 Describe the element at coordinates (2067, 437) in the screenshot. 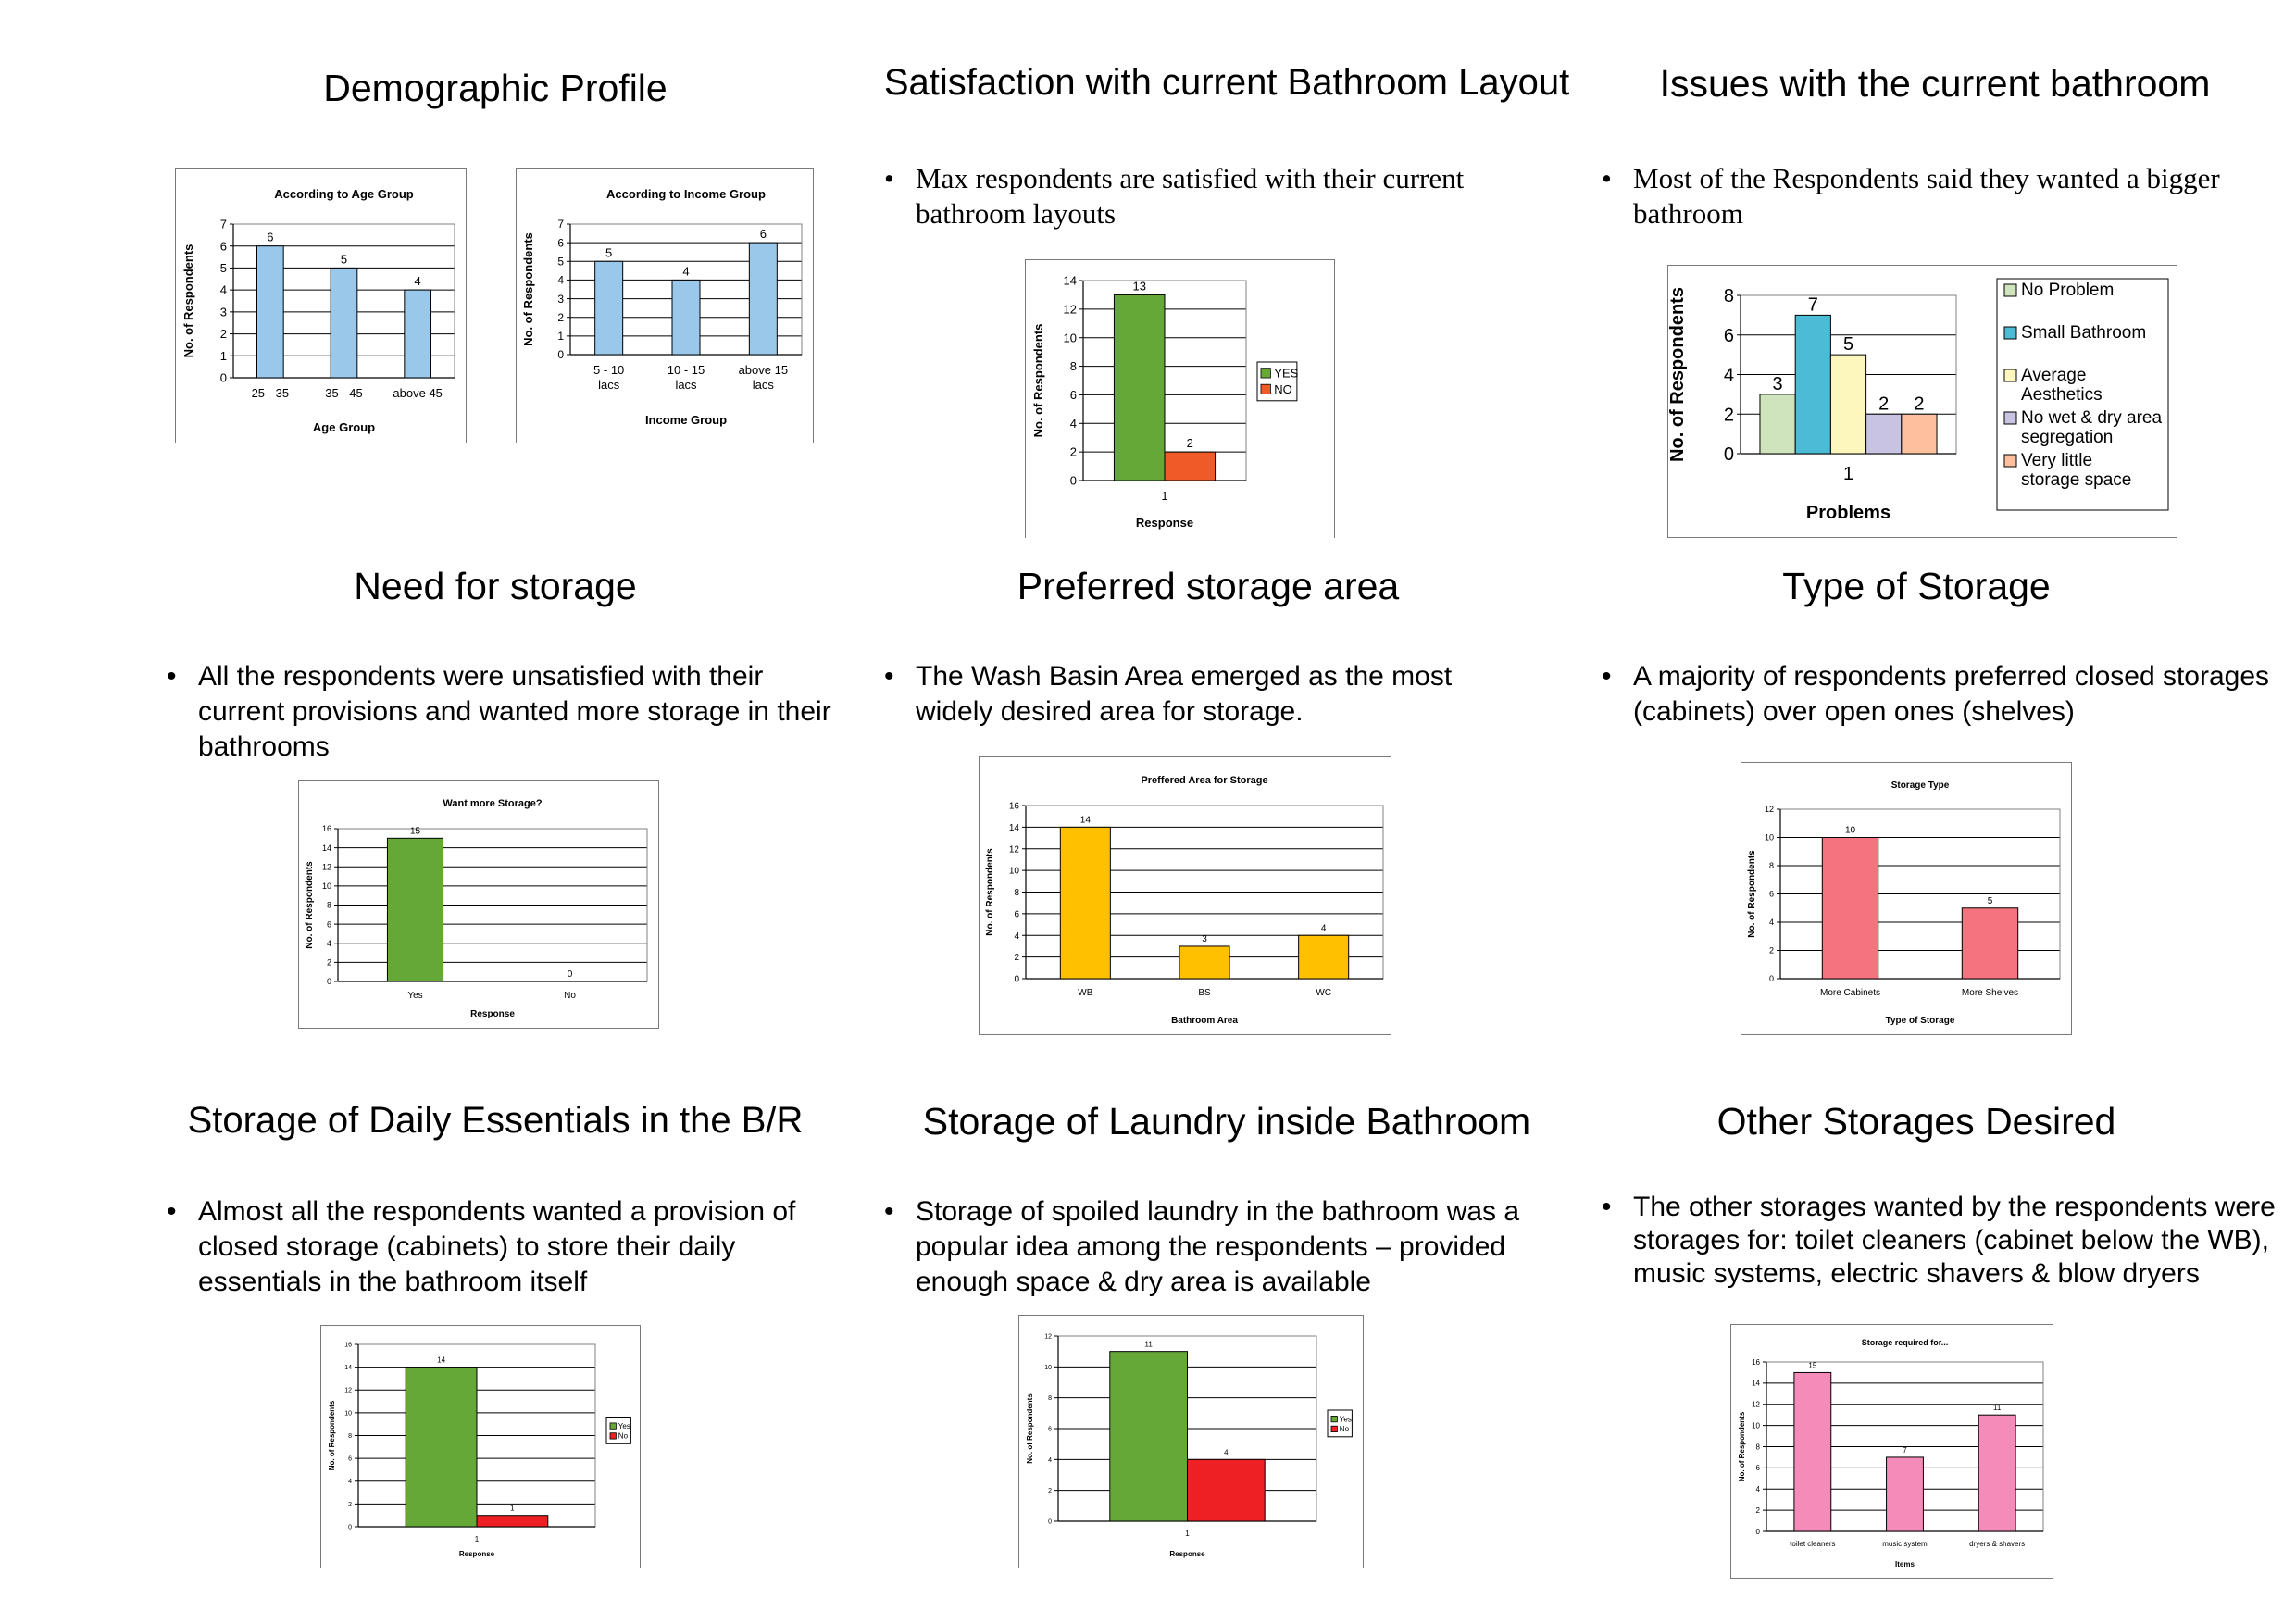

I see `legend-label: segregation` at that location.